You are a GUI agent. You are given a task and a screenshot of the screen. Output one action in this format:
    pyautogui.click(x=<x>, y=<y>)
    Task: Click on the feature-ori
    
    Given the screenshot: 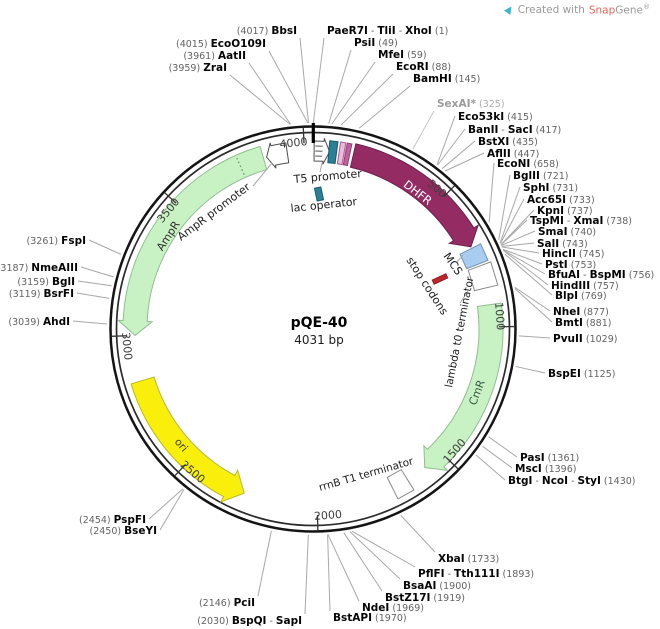 What is the action you would take?
    pyautogui.click(x=187, y=439)
    